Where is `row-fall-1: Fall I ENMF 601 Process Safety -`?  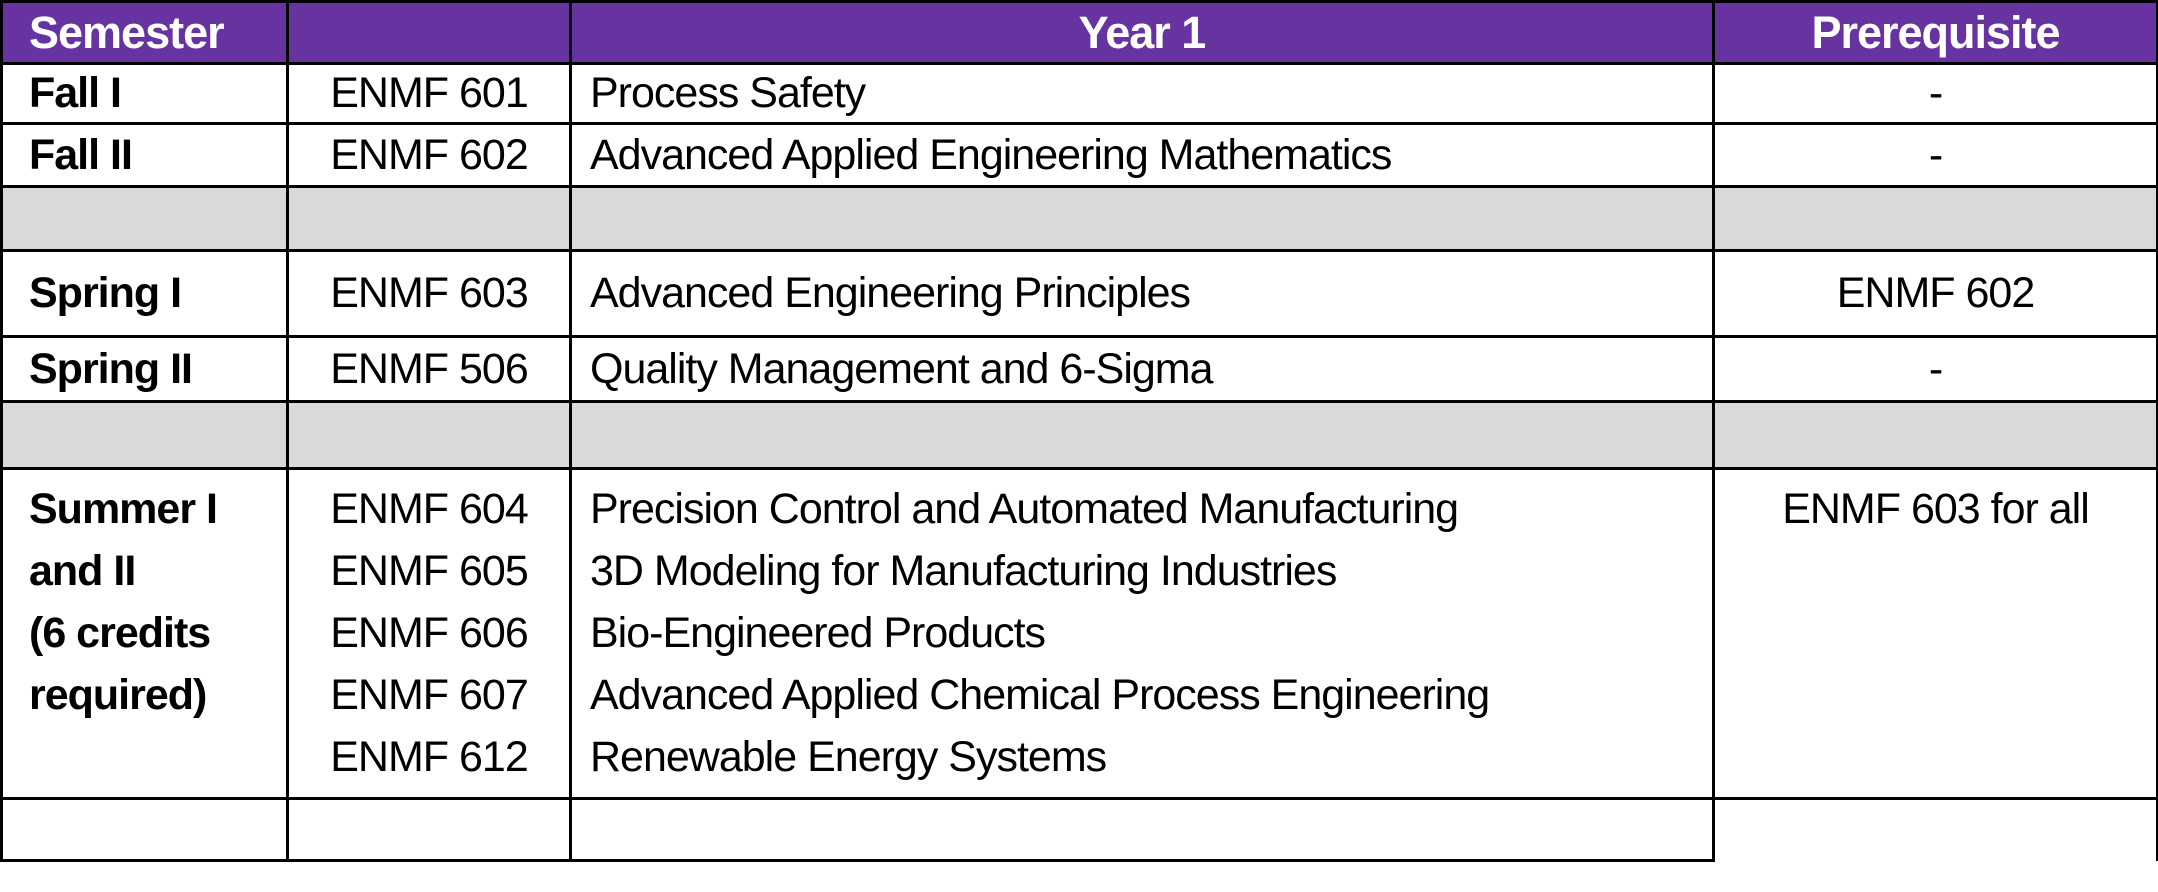 row-fall-1: Fall I ENMF 601 Process Safety - is located at coordinates (1079, 93).